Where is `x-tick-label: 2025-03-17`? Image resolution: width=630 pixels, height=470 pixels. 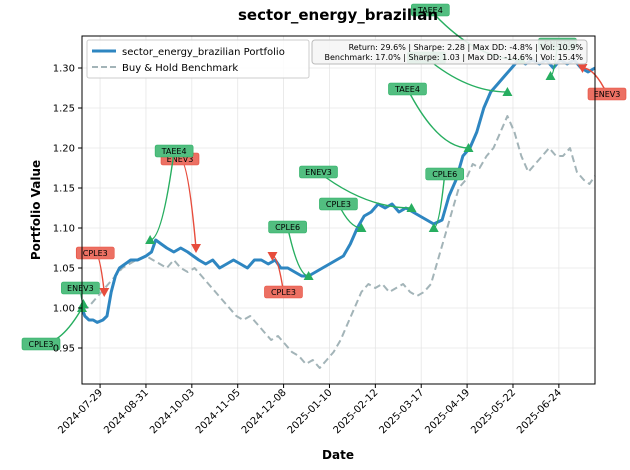
x-tick-label: 2025-03-17 is located at coordinates (401, 411).